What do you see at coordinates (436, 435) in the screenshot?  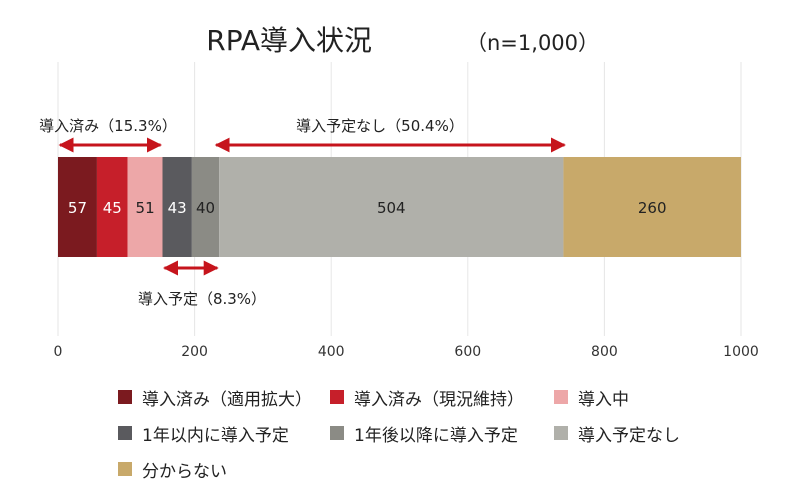 I see `legend-label: 1年後以降に導入予定` at bounding box center [436, 435].